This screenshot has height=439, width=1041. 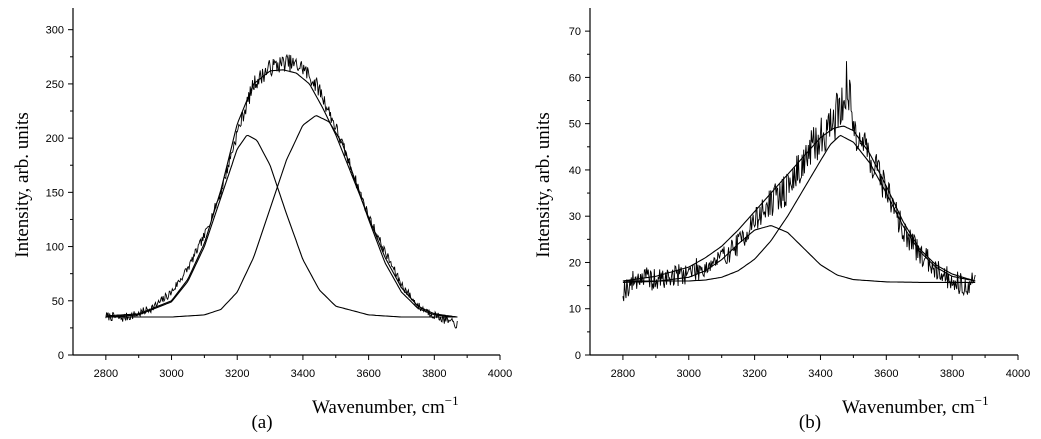 I want to click on y-tick-label: 30, so click(x=575, y=217).